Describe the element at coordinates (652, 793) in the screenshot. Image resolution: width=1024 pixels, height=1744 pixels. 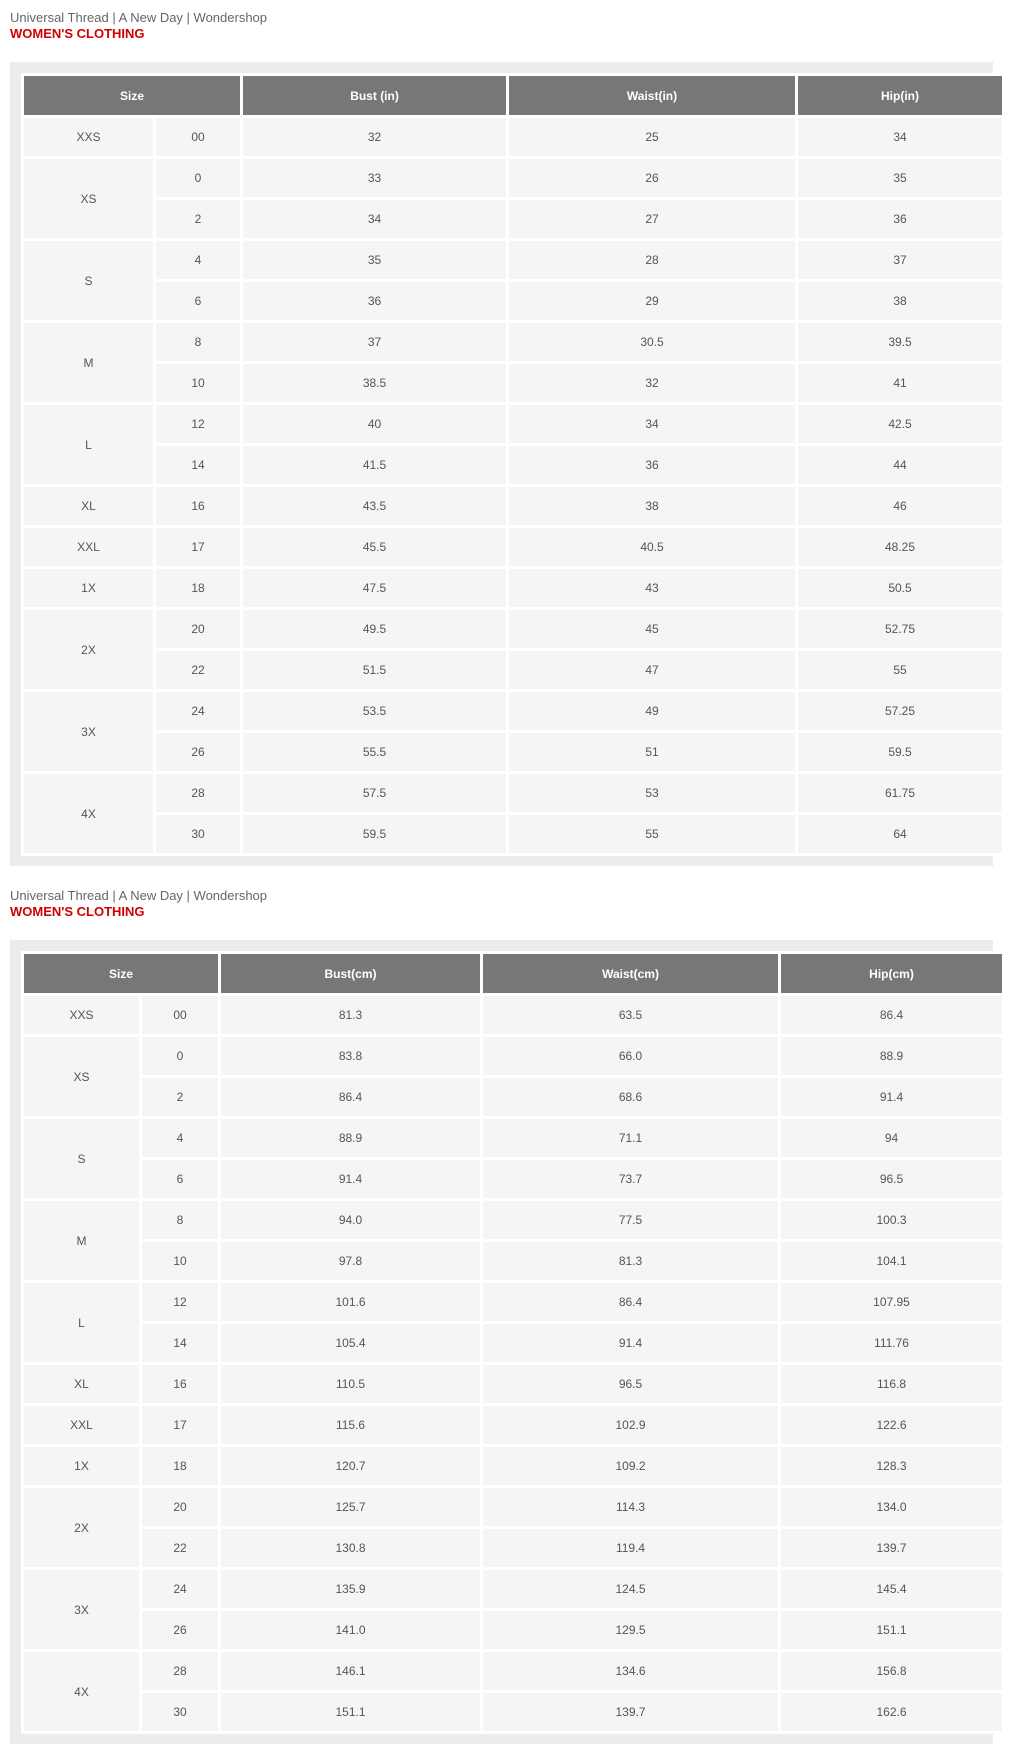
I see `waist-cell: 53` at that location.